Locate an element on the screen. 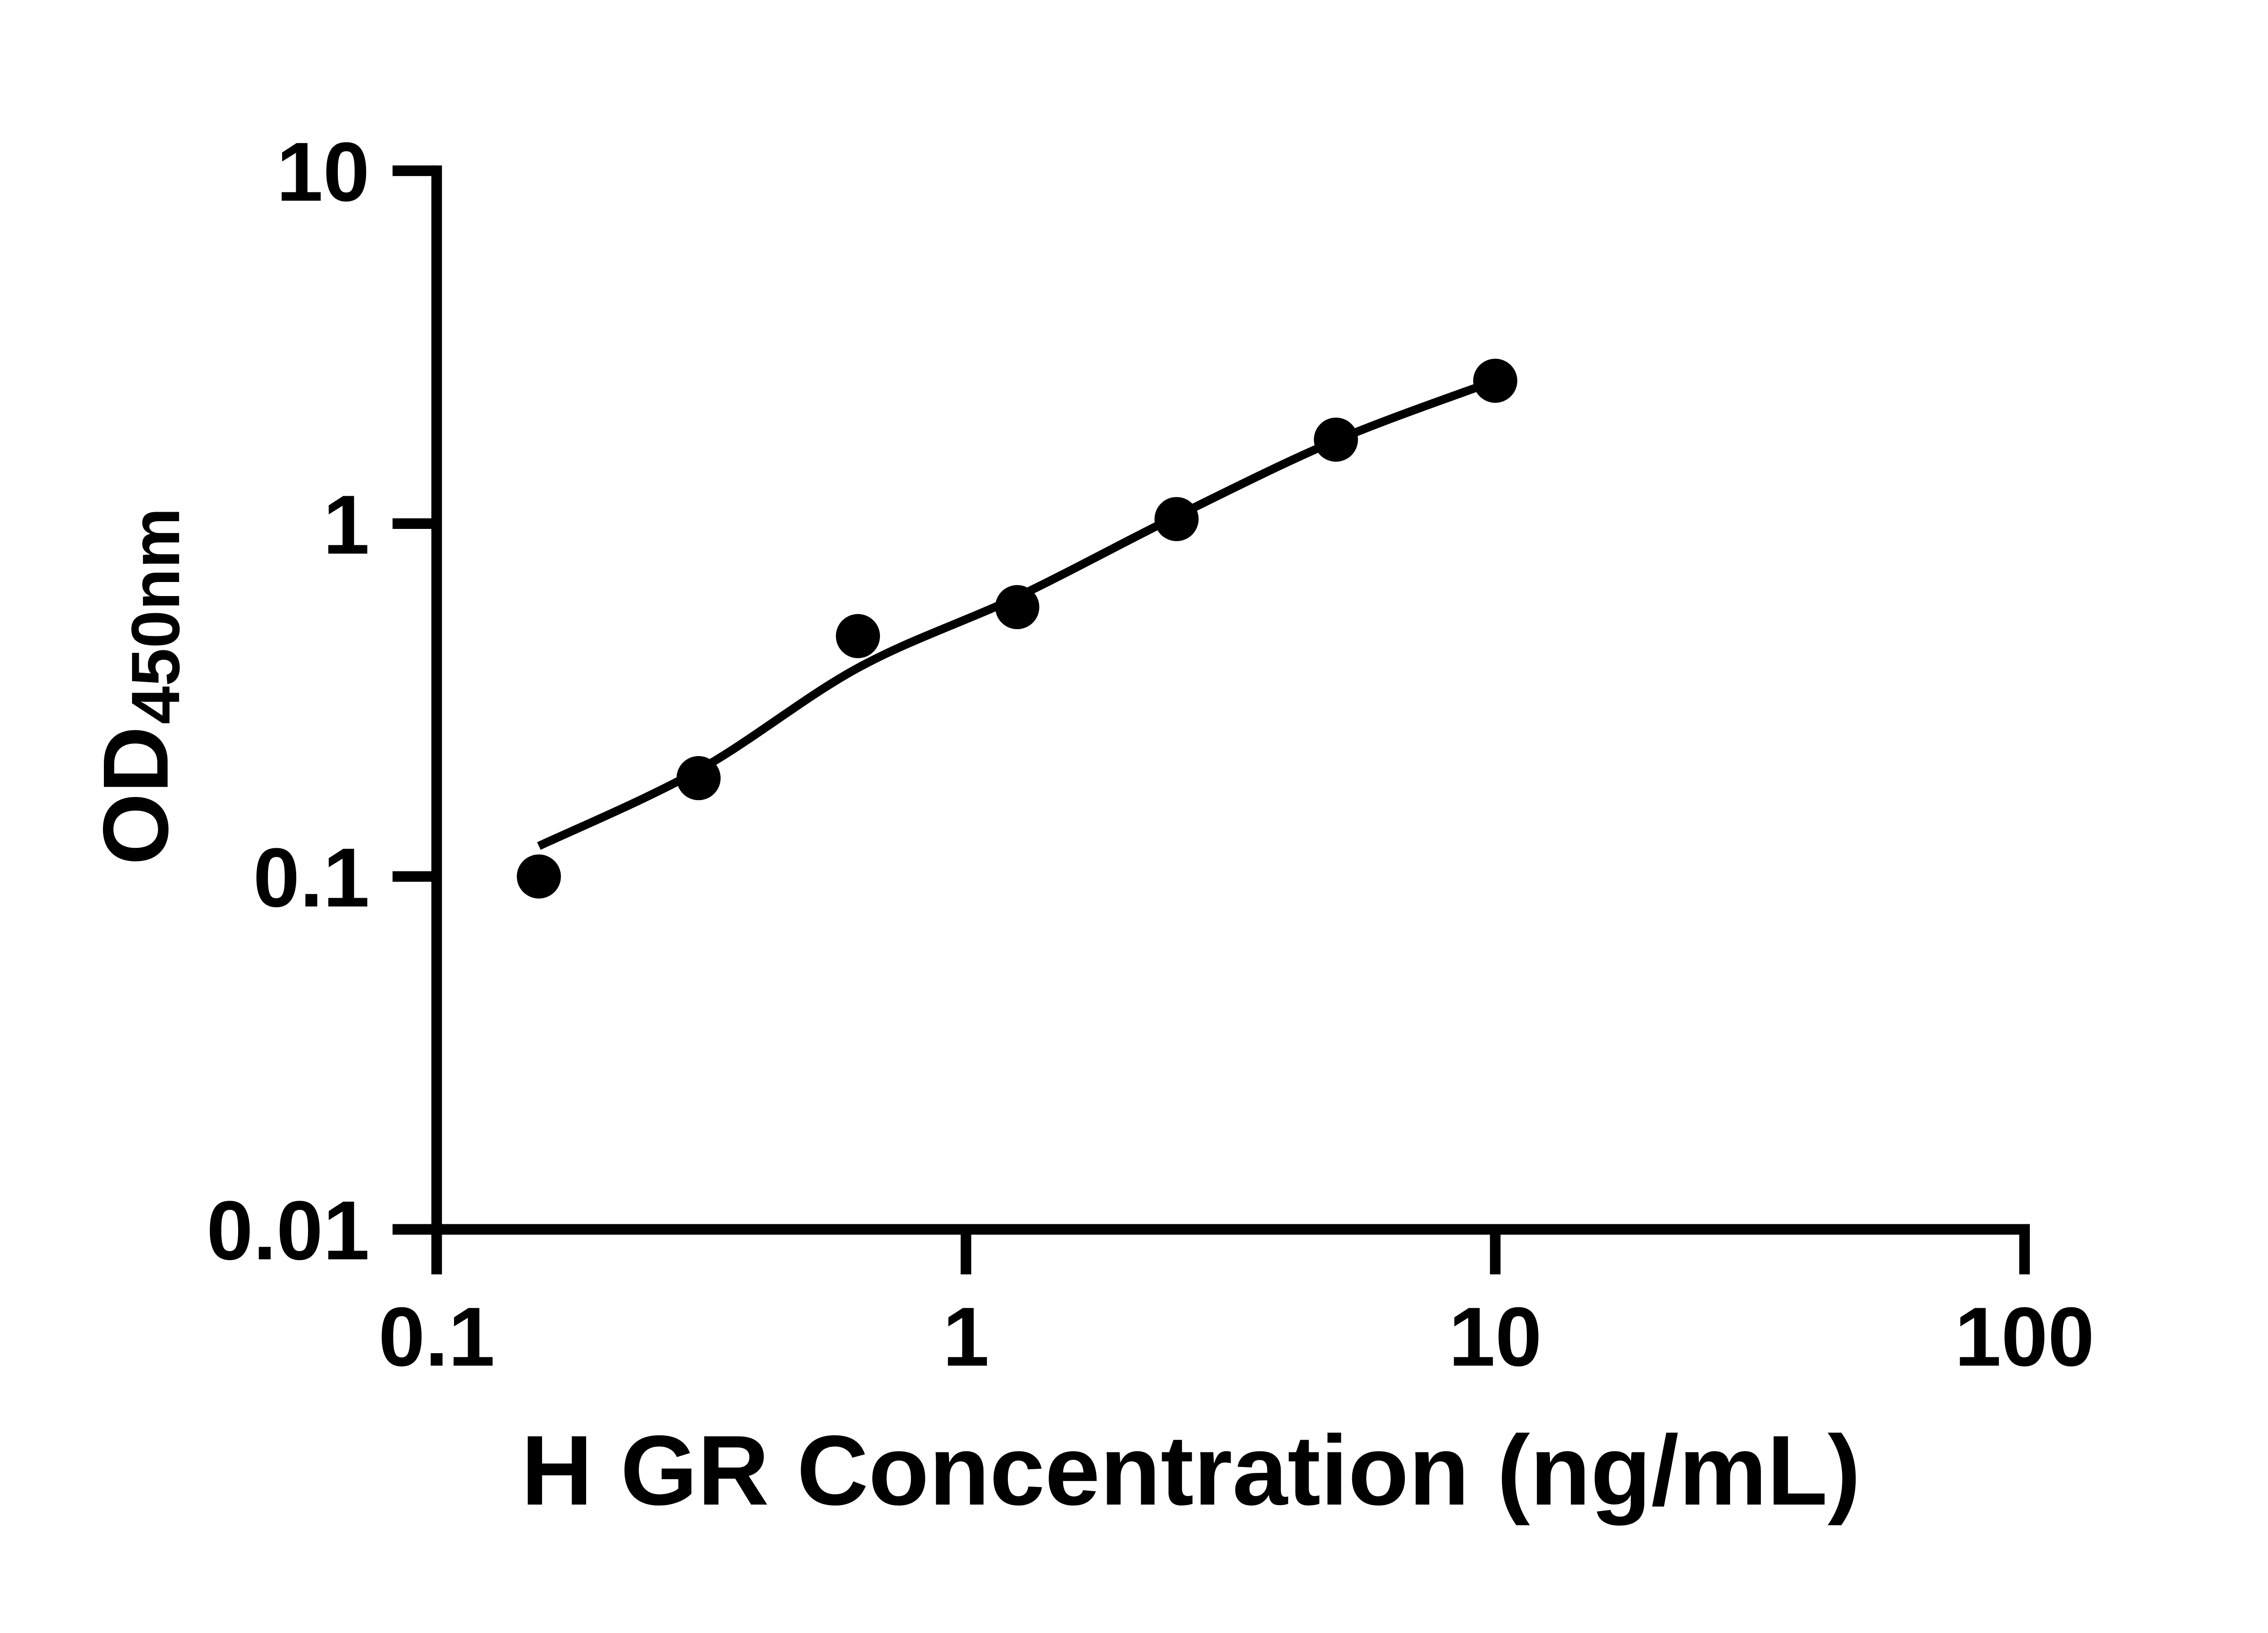 This screenshot has height=1633, width=2268. y-axis-title: OD 450nm is located at coordinates (139, 686).